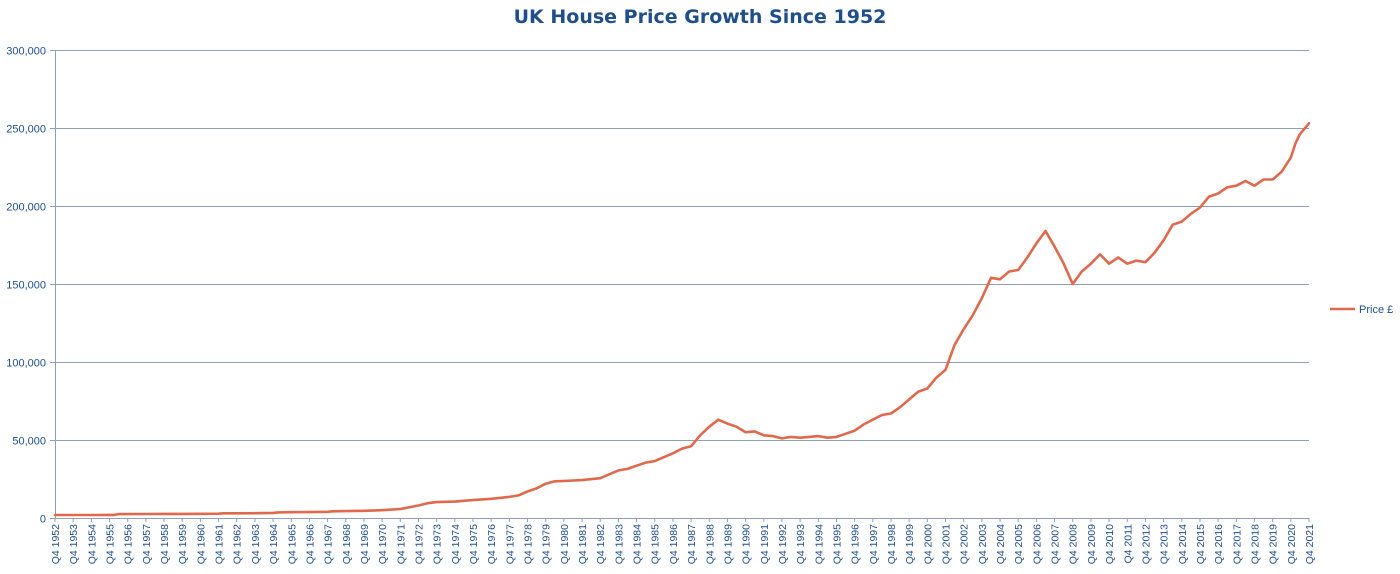 Image resolution: width=1400 pixels, height=574 pixels. I want to click on x-tick-label: Q4 1987, so click(692, 544).